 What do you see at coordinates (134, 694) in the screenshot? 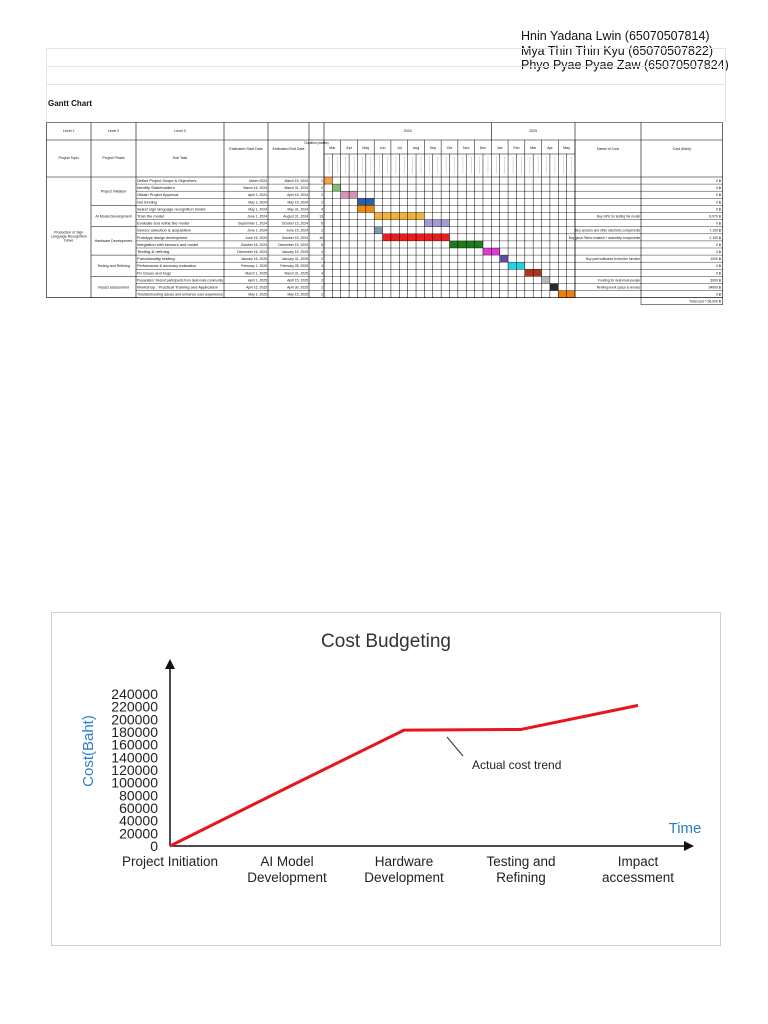
I see `y-tick-label: 240000` at bounding box center [134, 694].